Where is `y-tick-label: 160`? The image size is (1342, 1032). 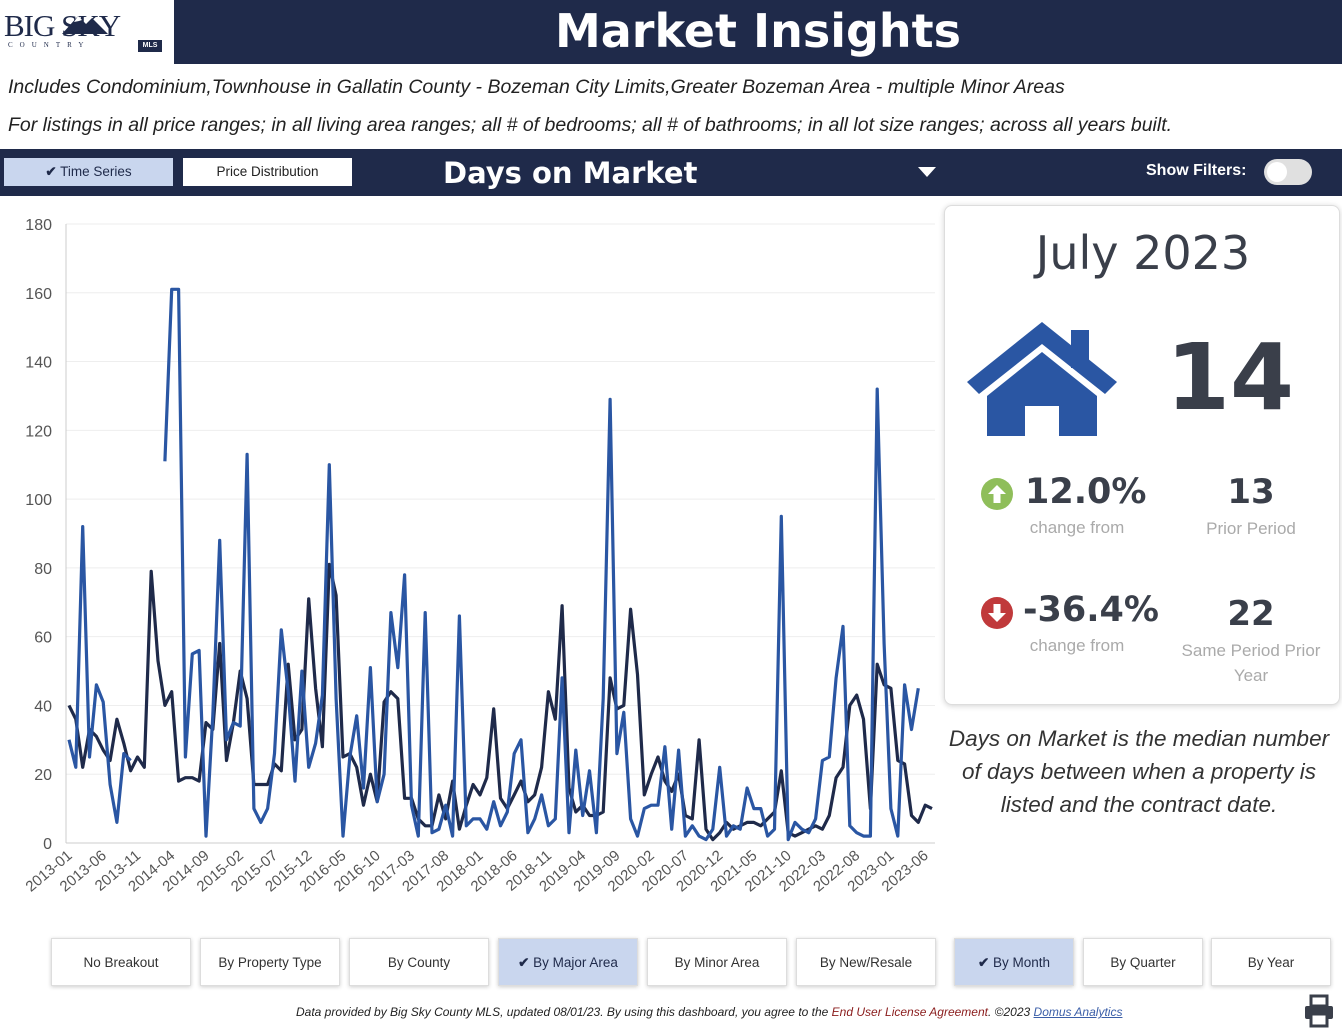
y-tick-label: 160 is located at coordinates (38, 294).